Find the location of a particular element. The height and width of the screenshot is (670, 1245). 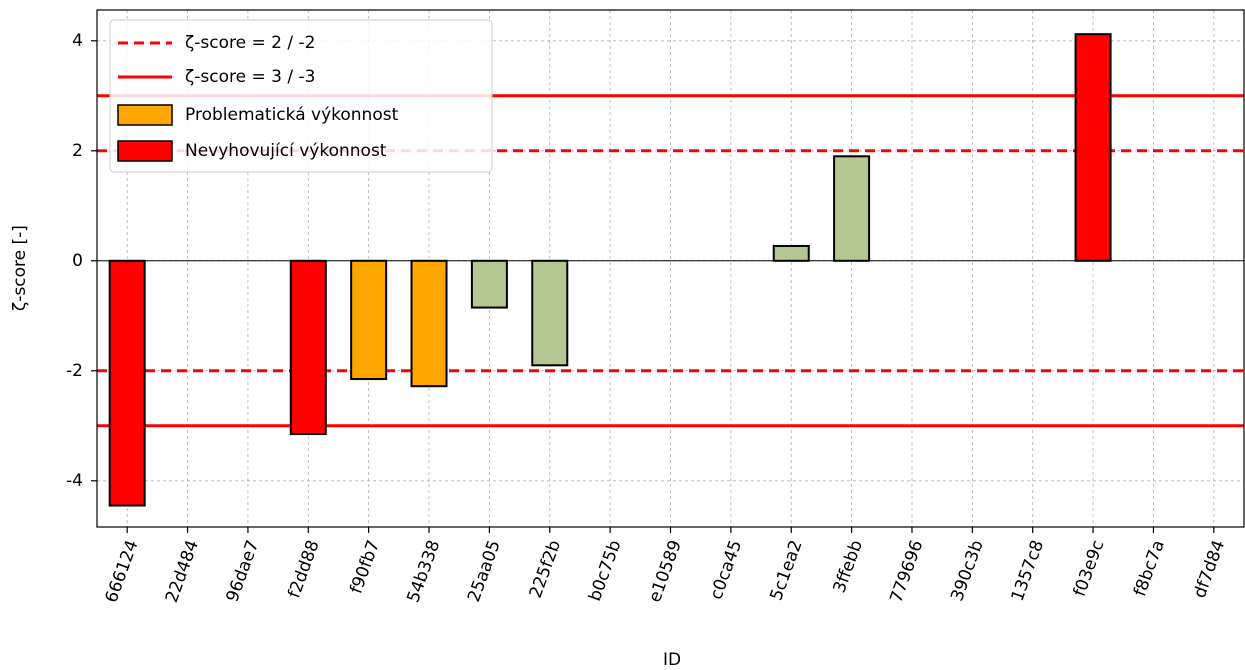

x-tick-label: 3ffebb is located at coordinates (848, 567).